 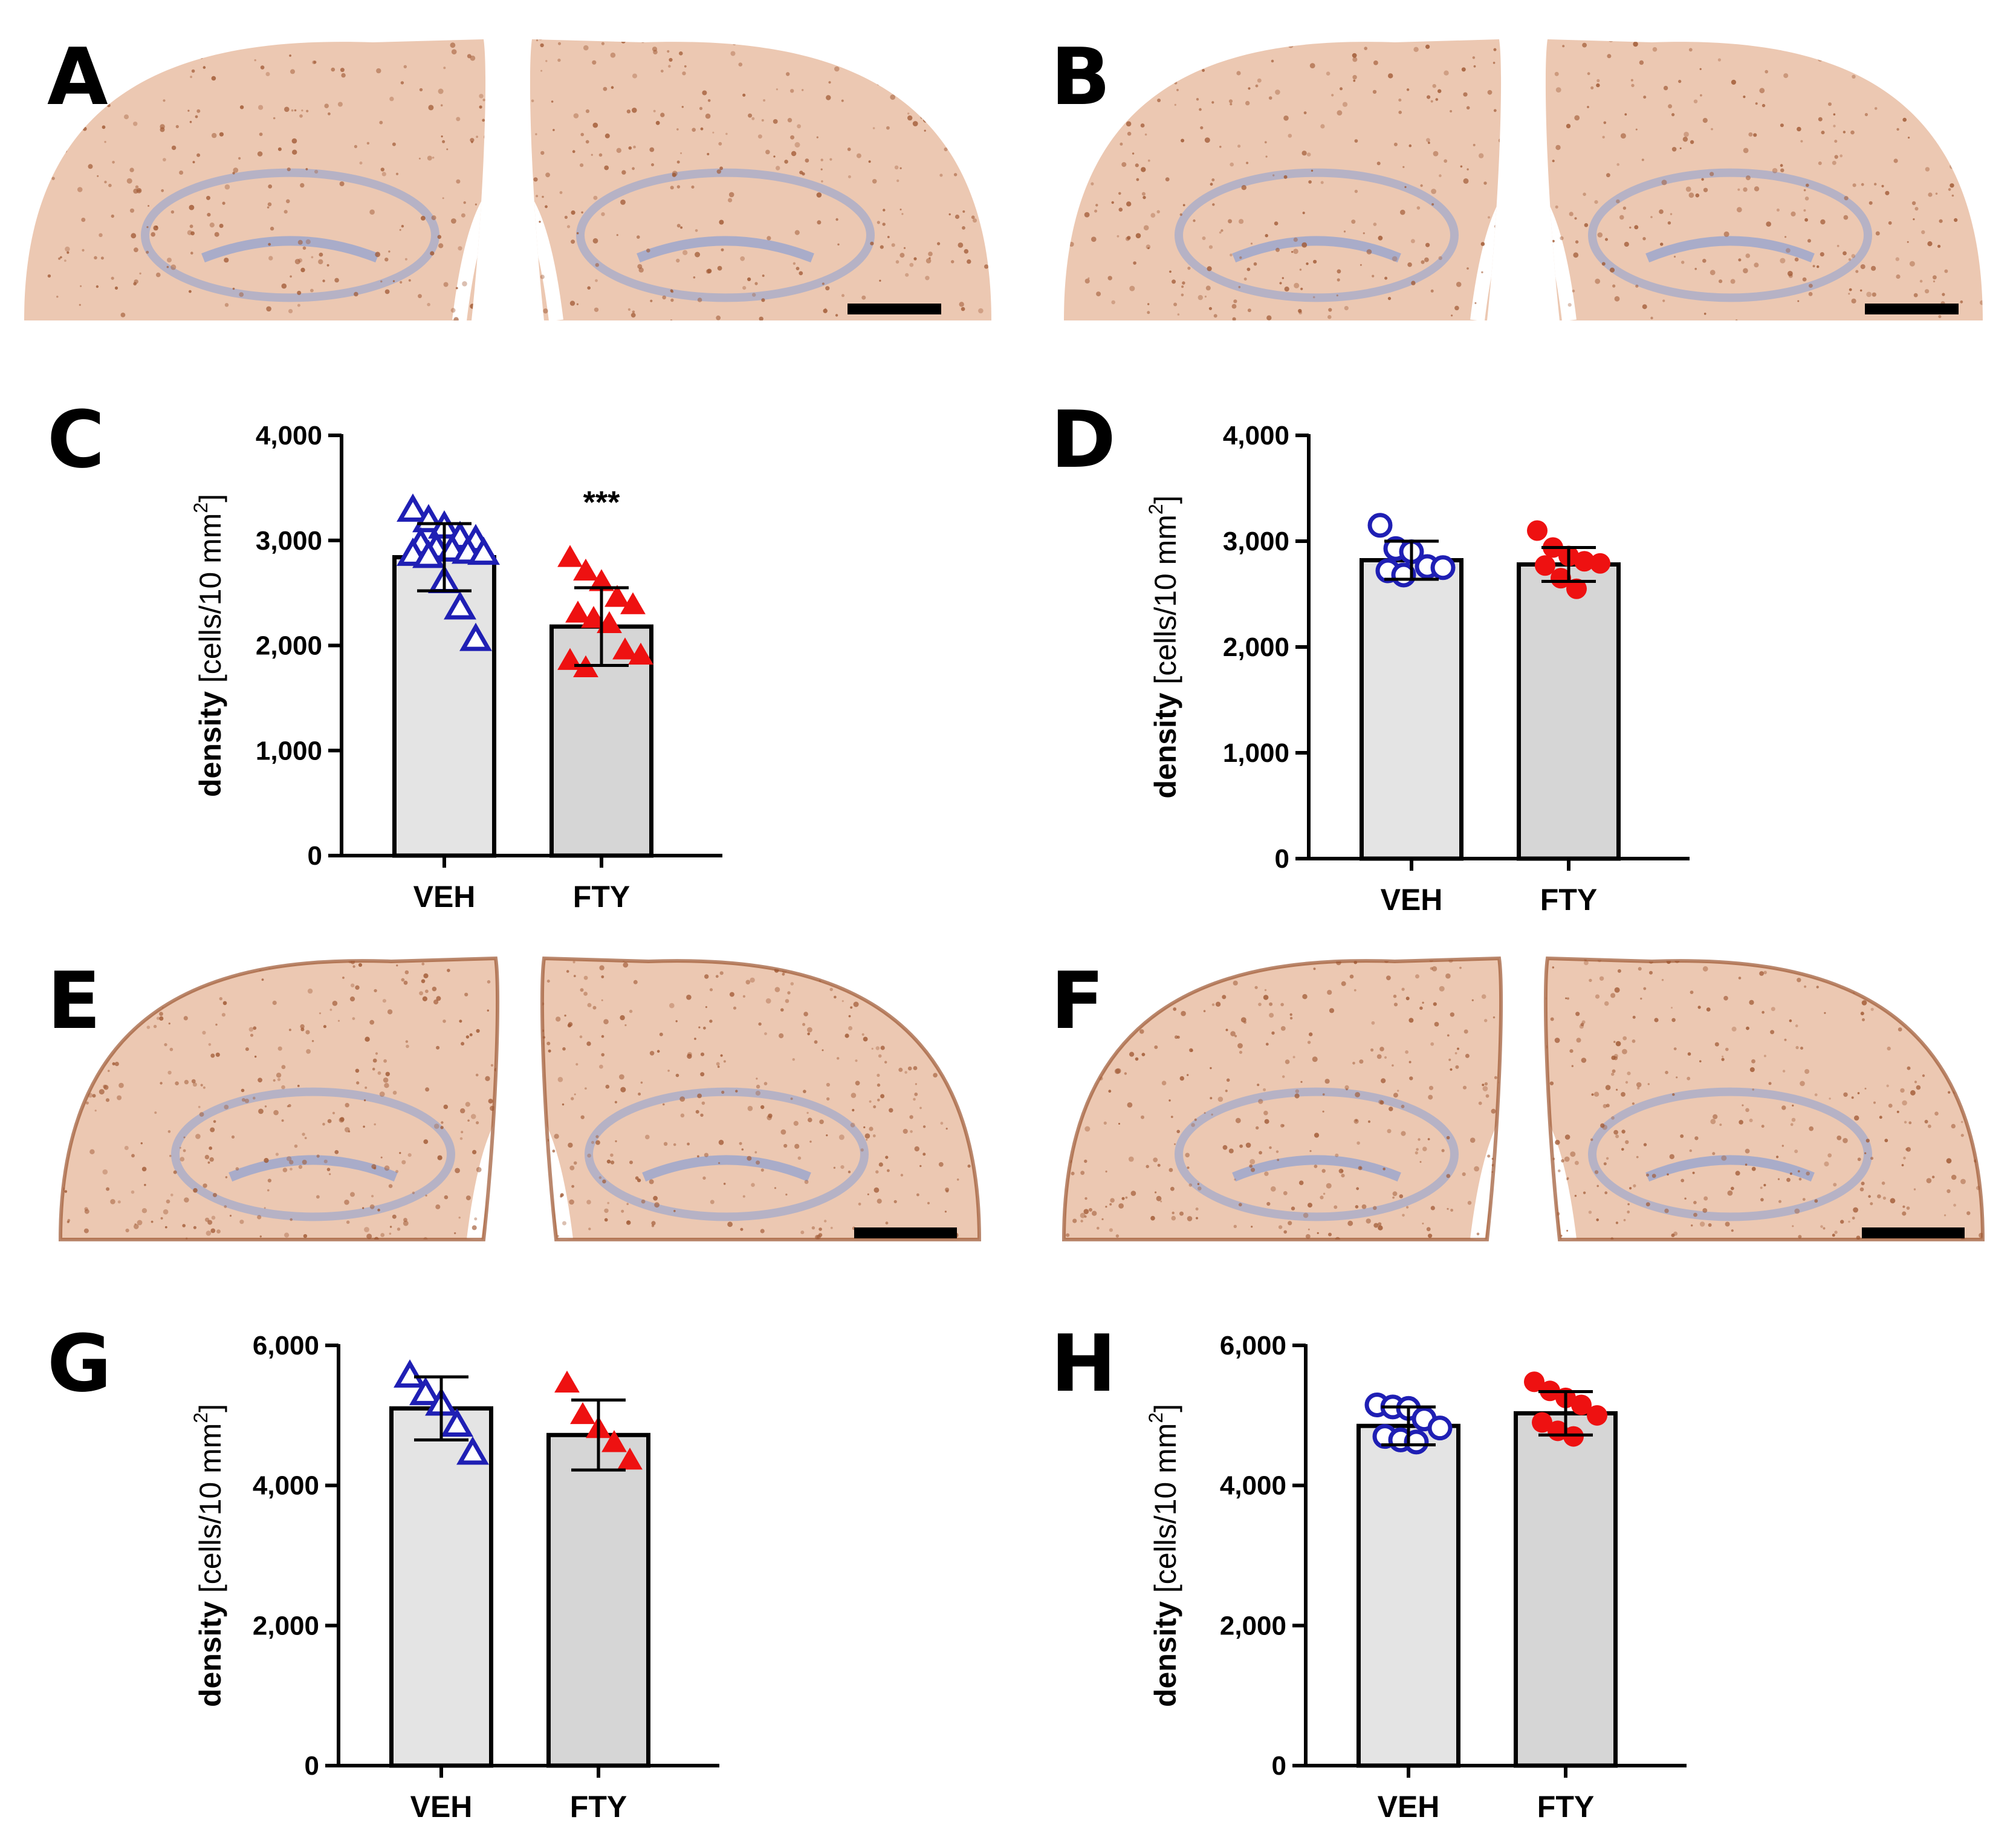 I want to click on panel-label-b: B, so click(x=1080, y=77).